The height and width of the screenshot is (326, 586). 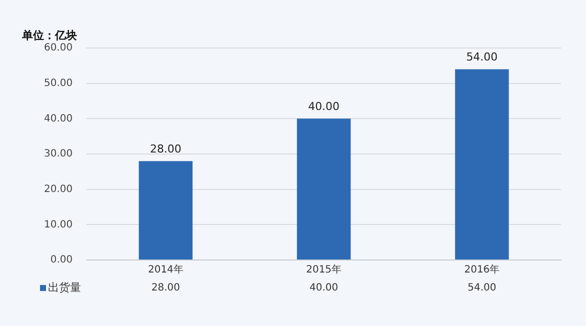 What do you see at coordinates (324, 270) in the screenshot?
I see `x-tick-label: 2015年` at bounding box center [324, 270].